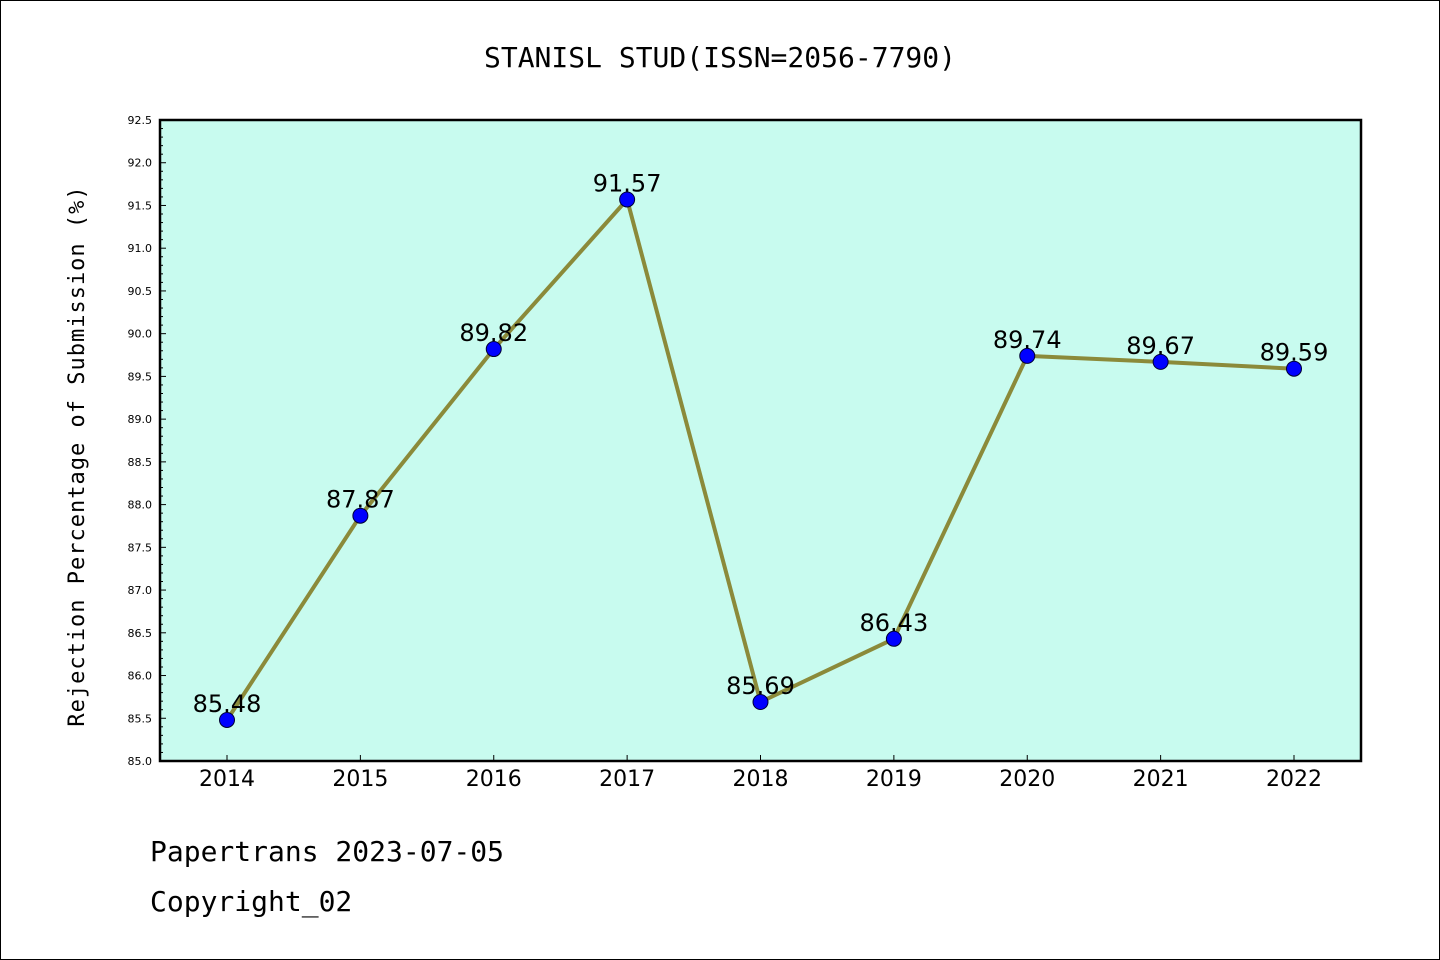  I want to click on chart-title: STANISL STUD(ISSN=2056-7790), so click(720, 57).